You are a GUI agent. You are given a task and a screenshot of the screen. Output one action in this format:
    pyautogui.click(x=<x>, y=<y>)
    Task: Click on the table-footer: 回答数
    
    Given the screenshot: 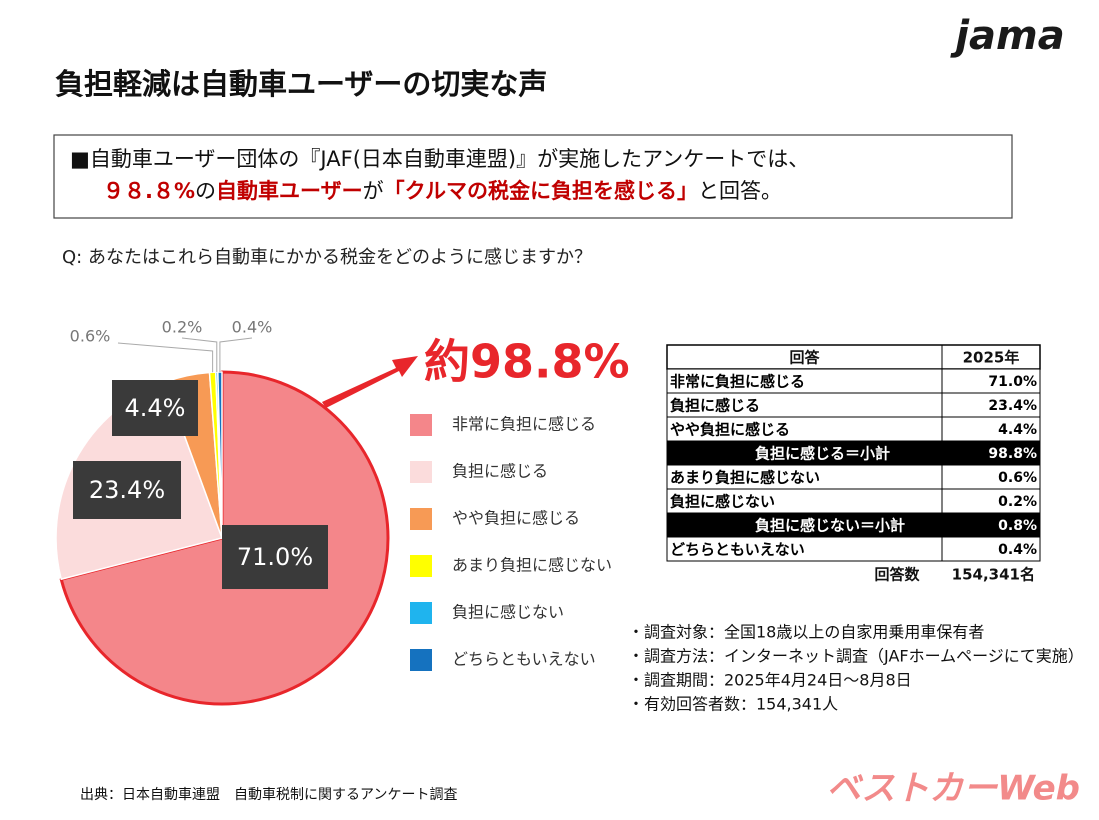 What is the action you would take?
    pyautogui.click(x=897, y=575)
    